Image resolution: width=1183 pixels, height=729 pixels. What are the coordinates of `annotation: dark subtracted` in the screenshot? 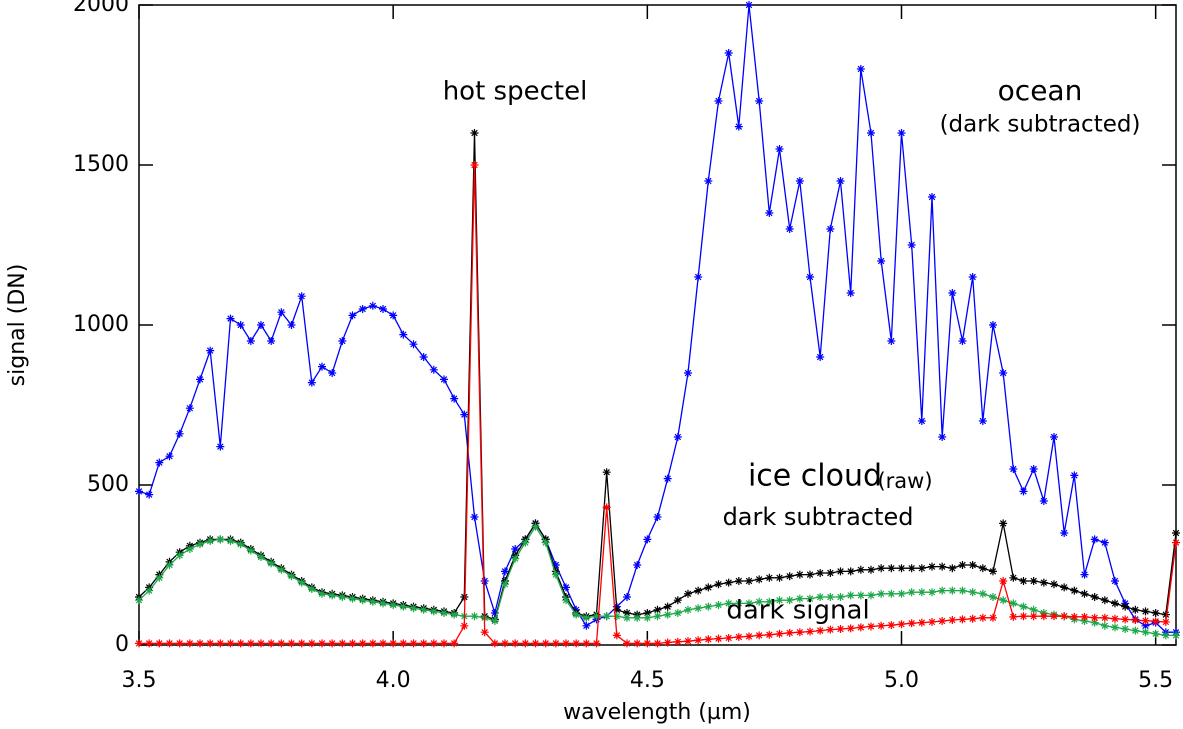 It's located at (818, 517).